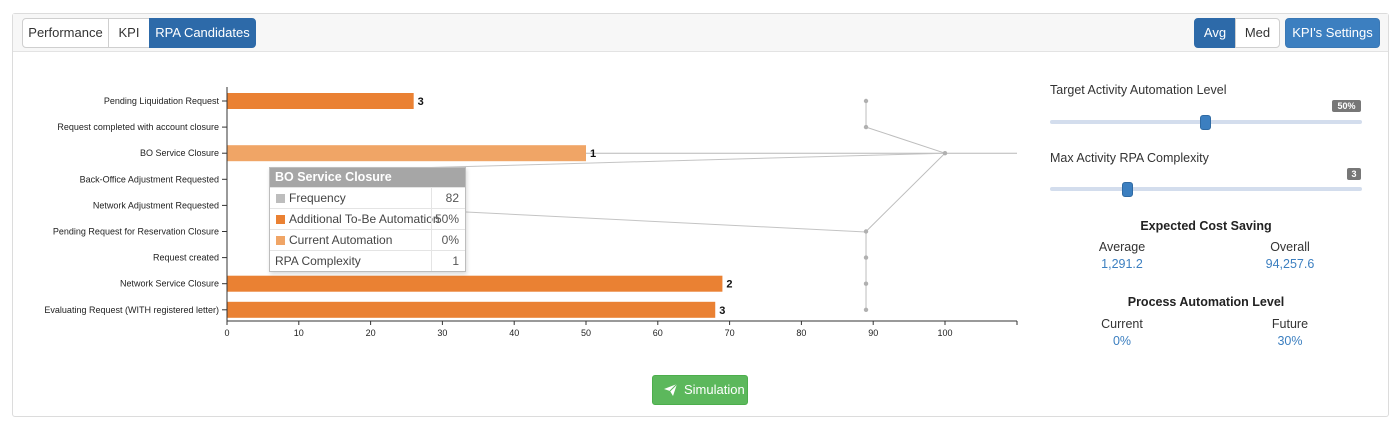 Image resolution: width=1400 pixels, height=429 pixels. What do you see at coordinates (318, 261) in the screenshot?
I see `tooltip-label: RPA Complexity` at bounding box center [318, 261].